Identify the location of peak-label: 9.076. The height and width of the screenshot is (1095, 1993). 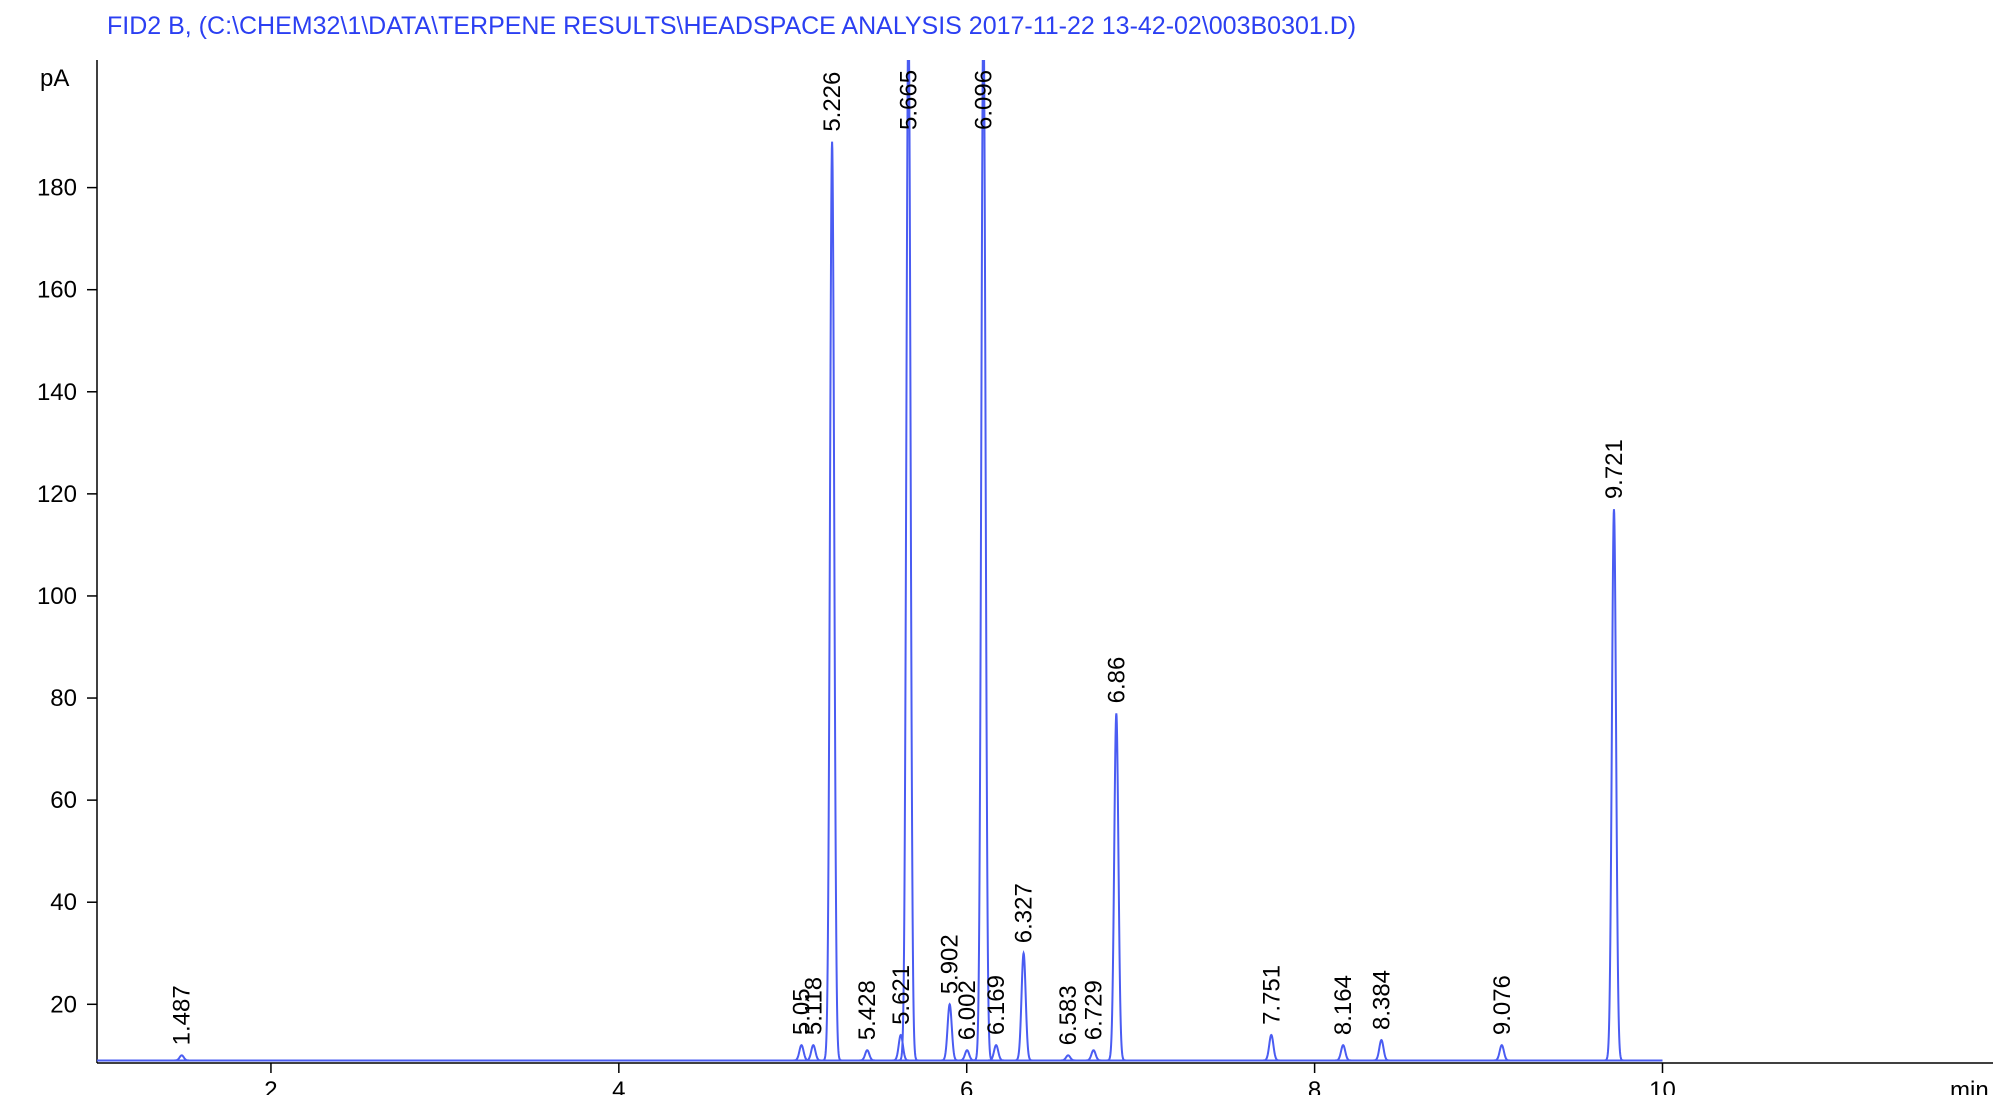
(1502, 1005).